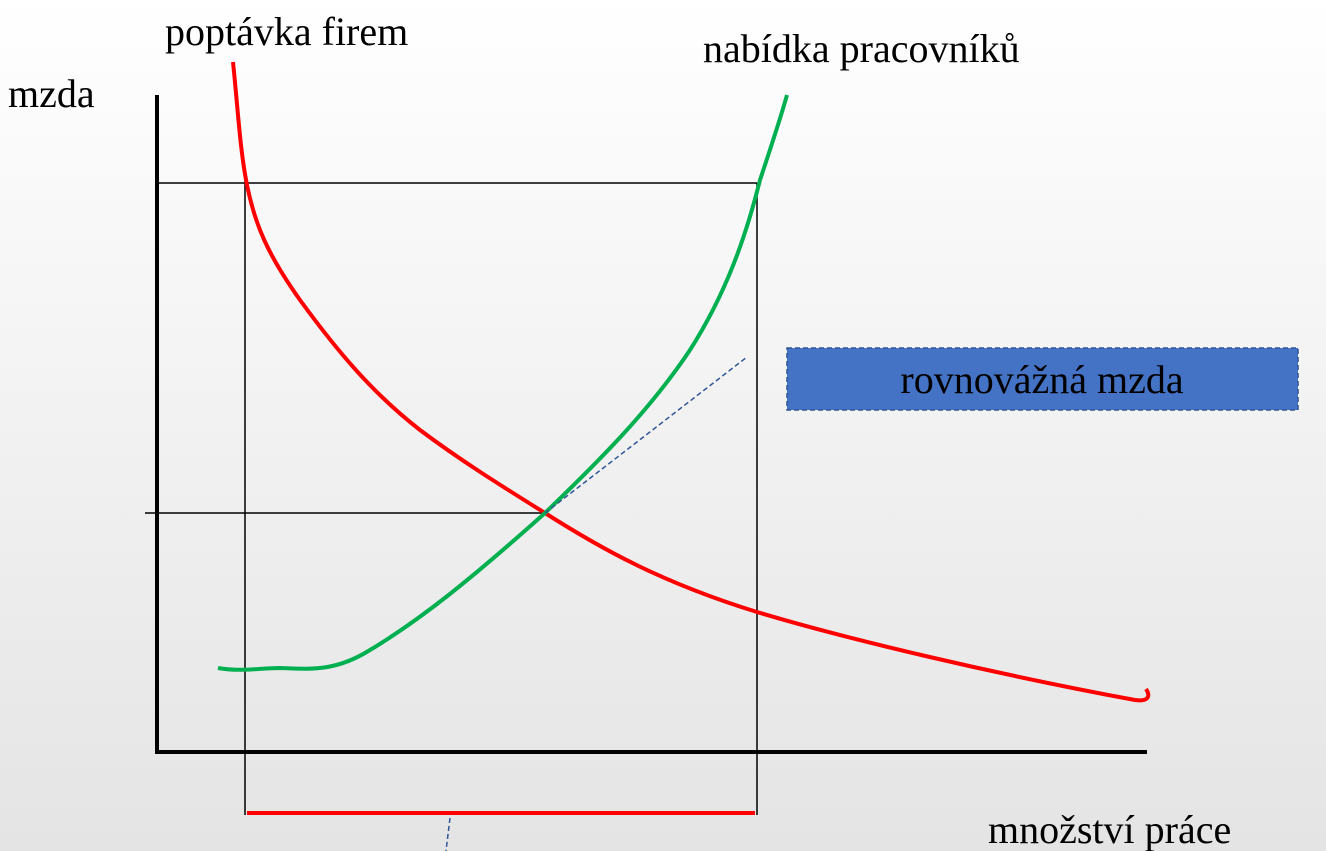 The height and width of the screenshot is (851, 1326). Describe the element at coordinates (646, 435) in the screenshot. I see `callout-connector` at that location.